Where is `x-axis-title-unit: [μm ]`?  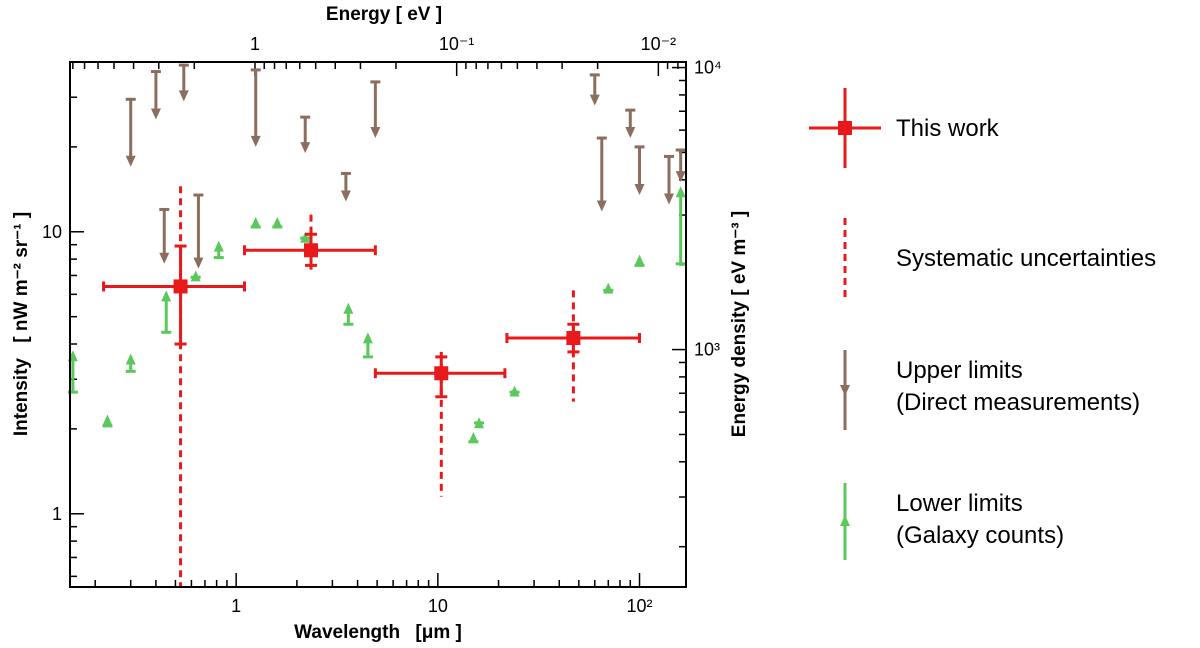 x-axis-title-unit: [μm ] is located at coordinates (438, 632).